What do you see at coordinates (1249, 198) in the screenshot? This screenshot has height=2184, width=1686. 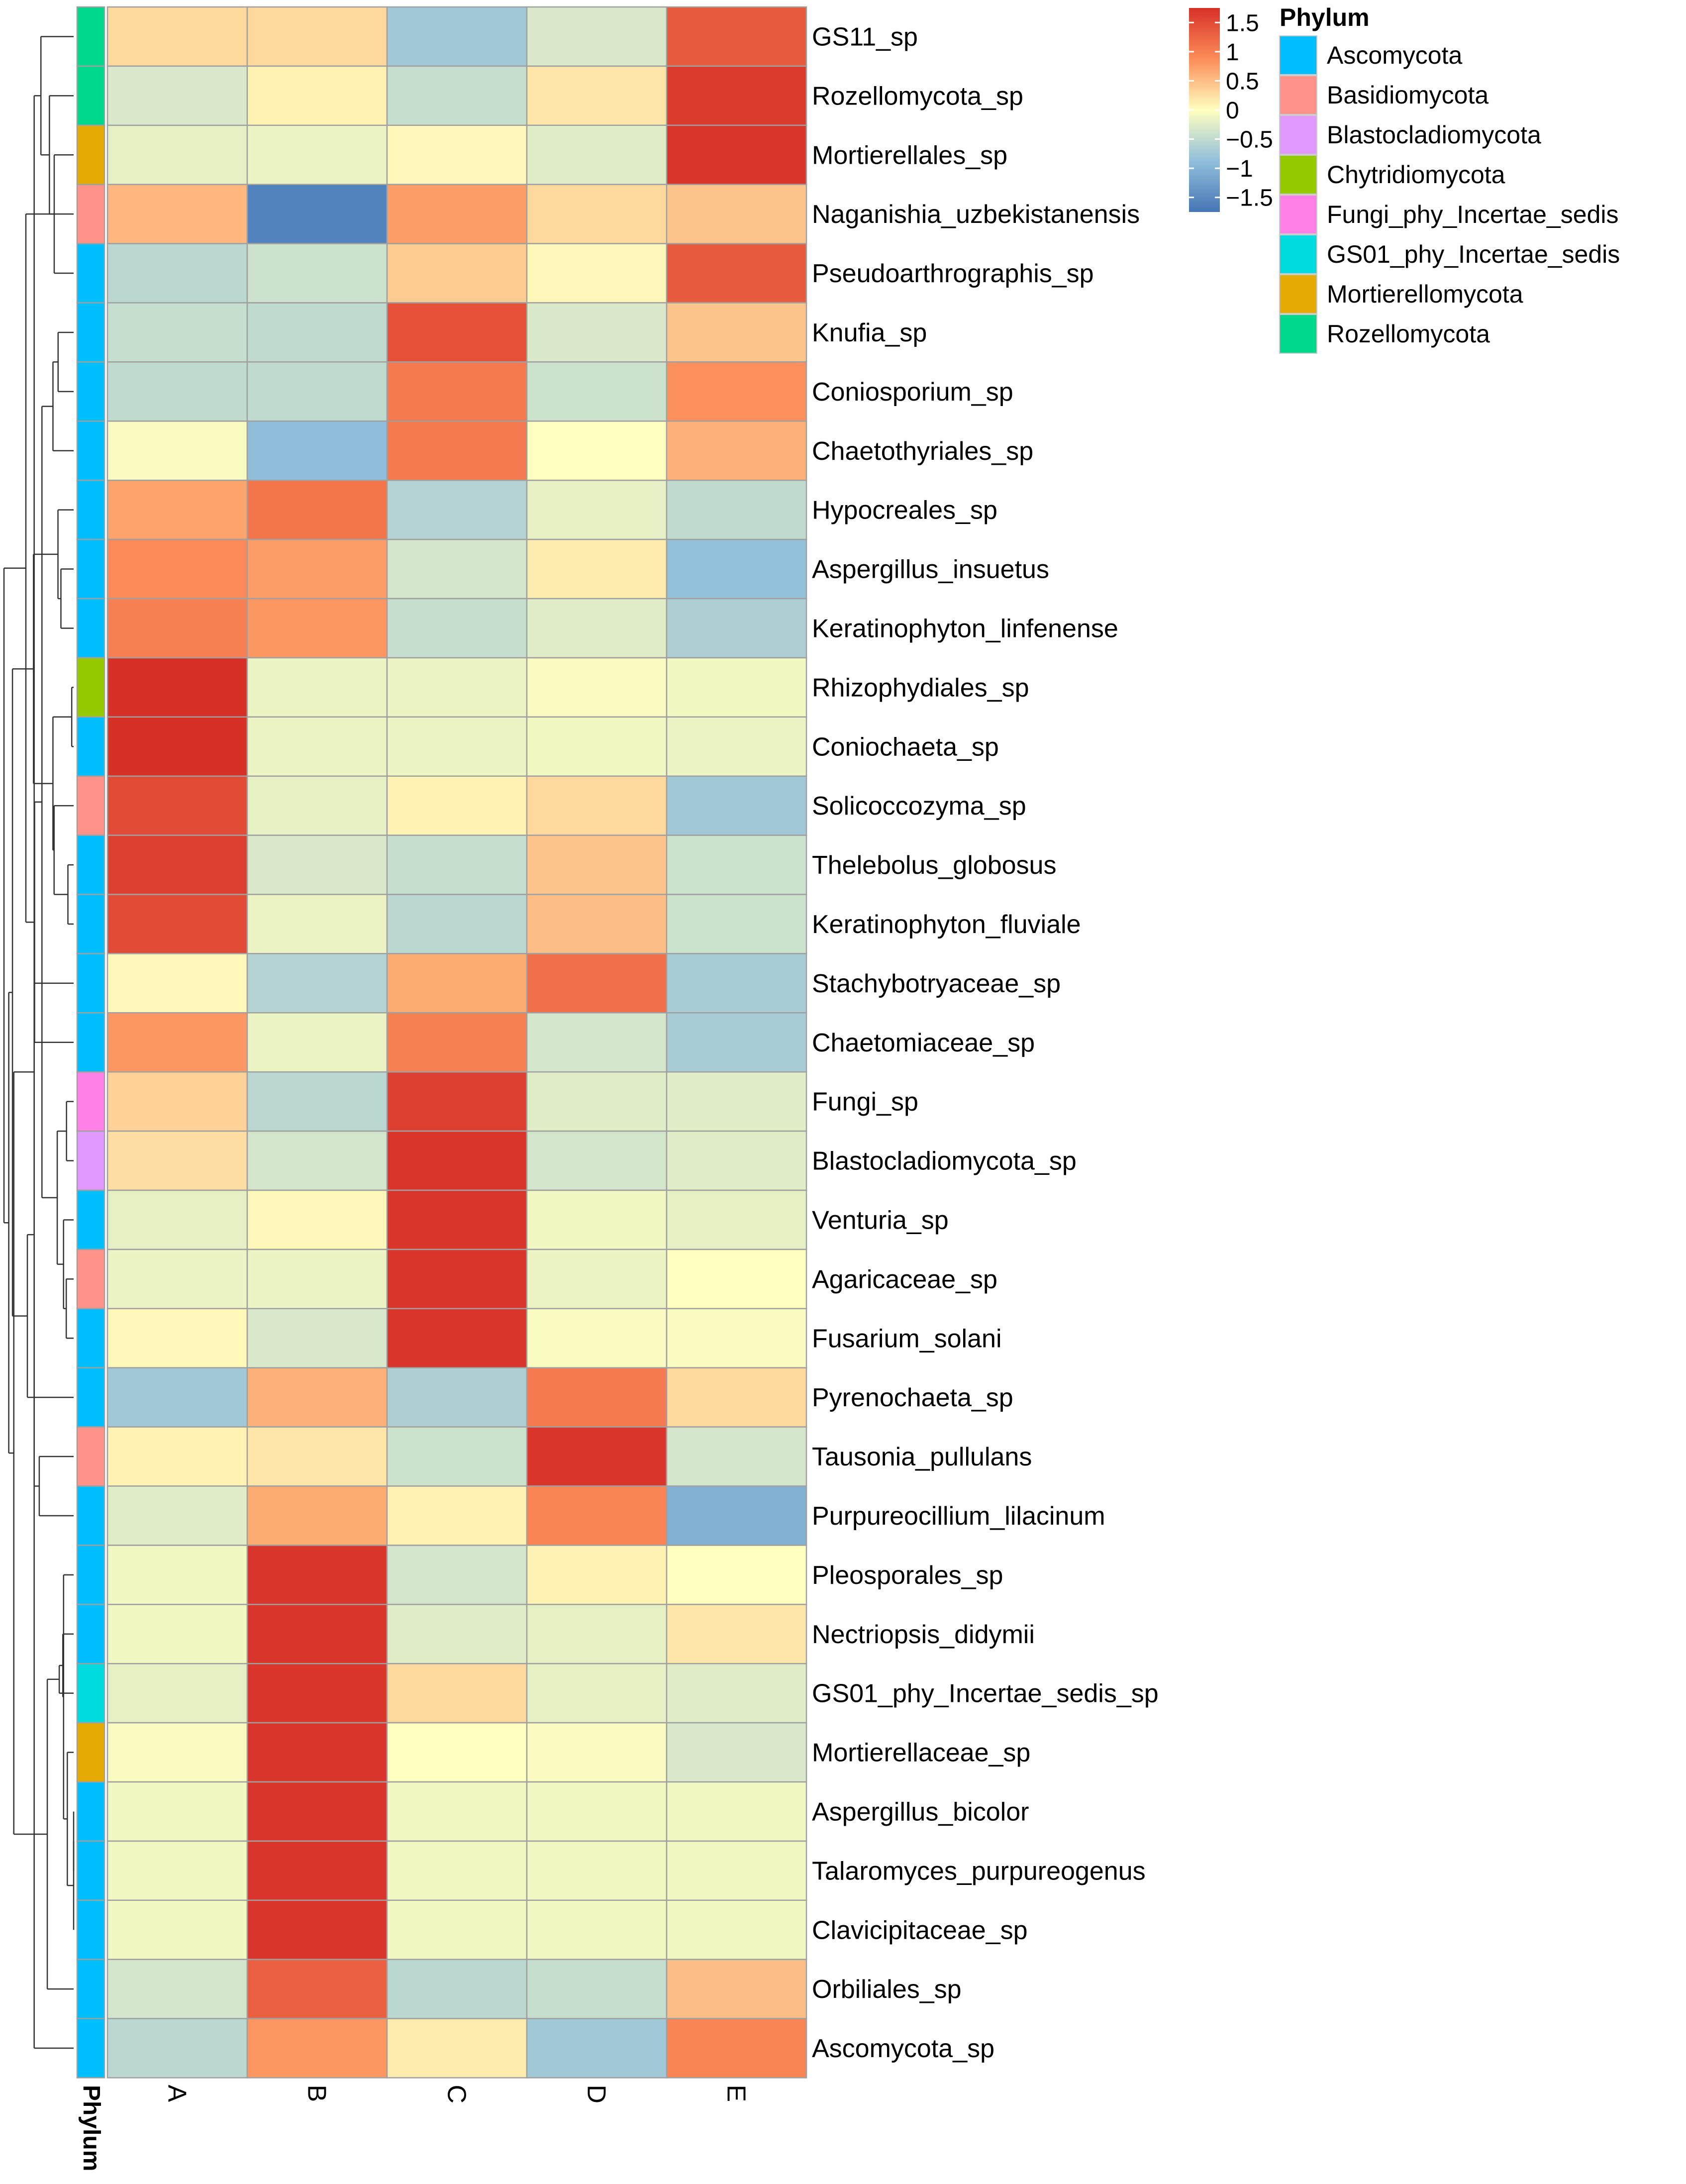 I see `color-bar-tick-label: −1.5` at bounding box center [1249, 198].